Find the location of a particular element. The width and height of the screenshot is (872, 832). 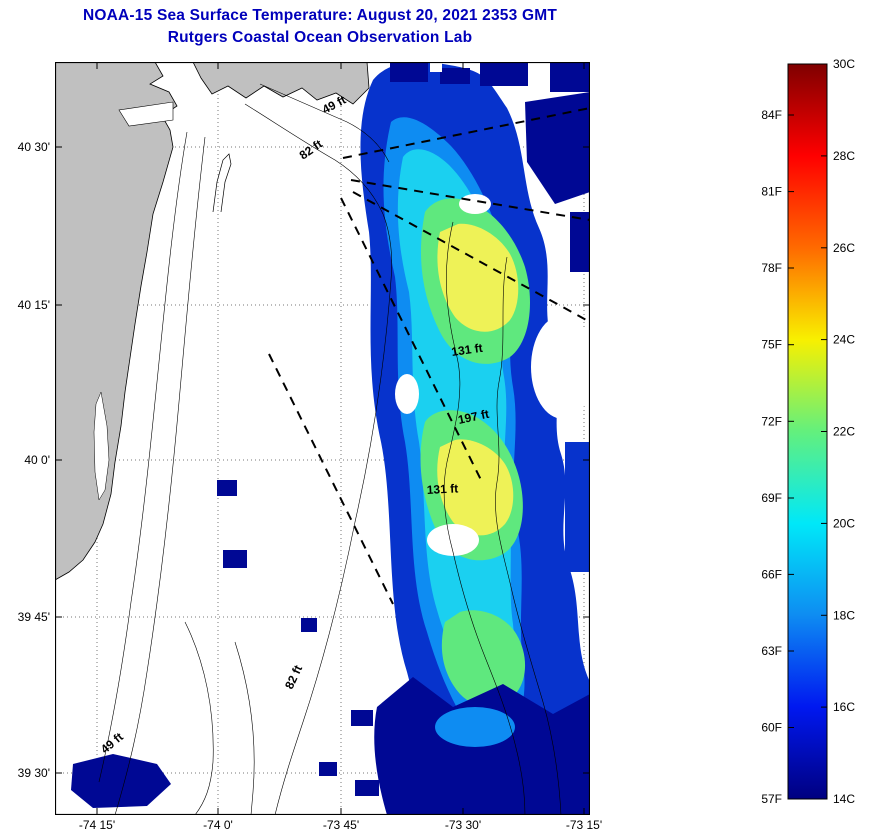

barnegat-bay is located at coordinates (101, 446).